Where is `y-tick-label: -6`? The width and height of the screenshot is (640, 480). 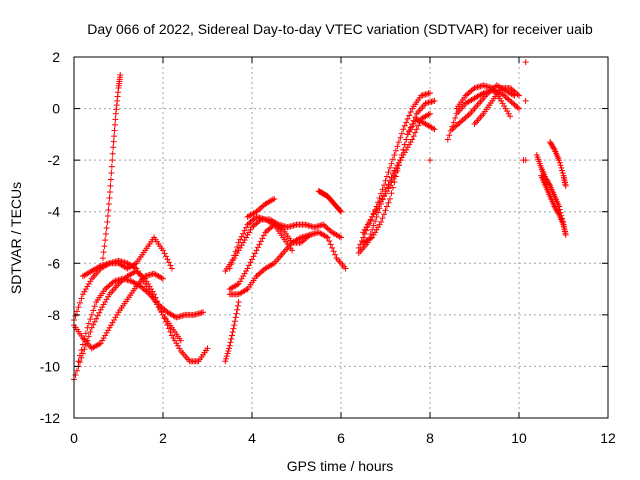 y-tick-label: -6 is located at coordinates (54, 263).